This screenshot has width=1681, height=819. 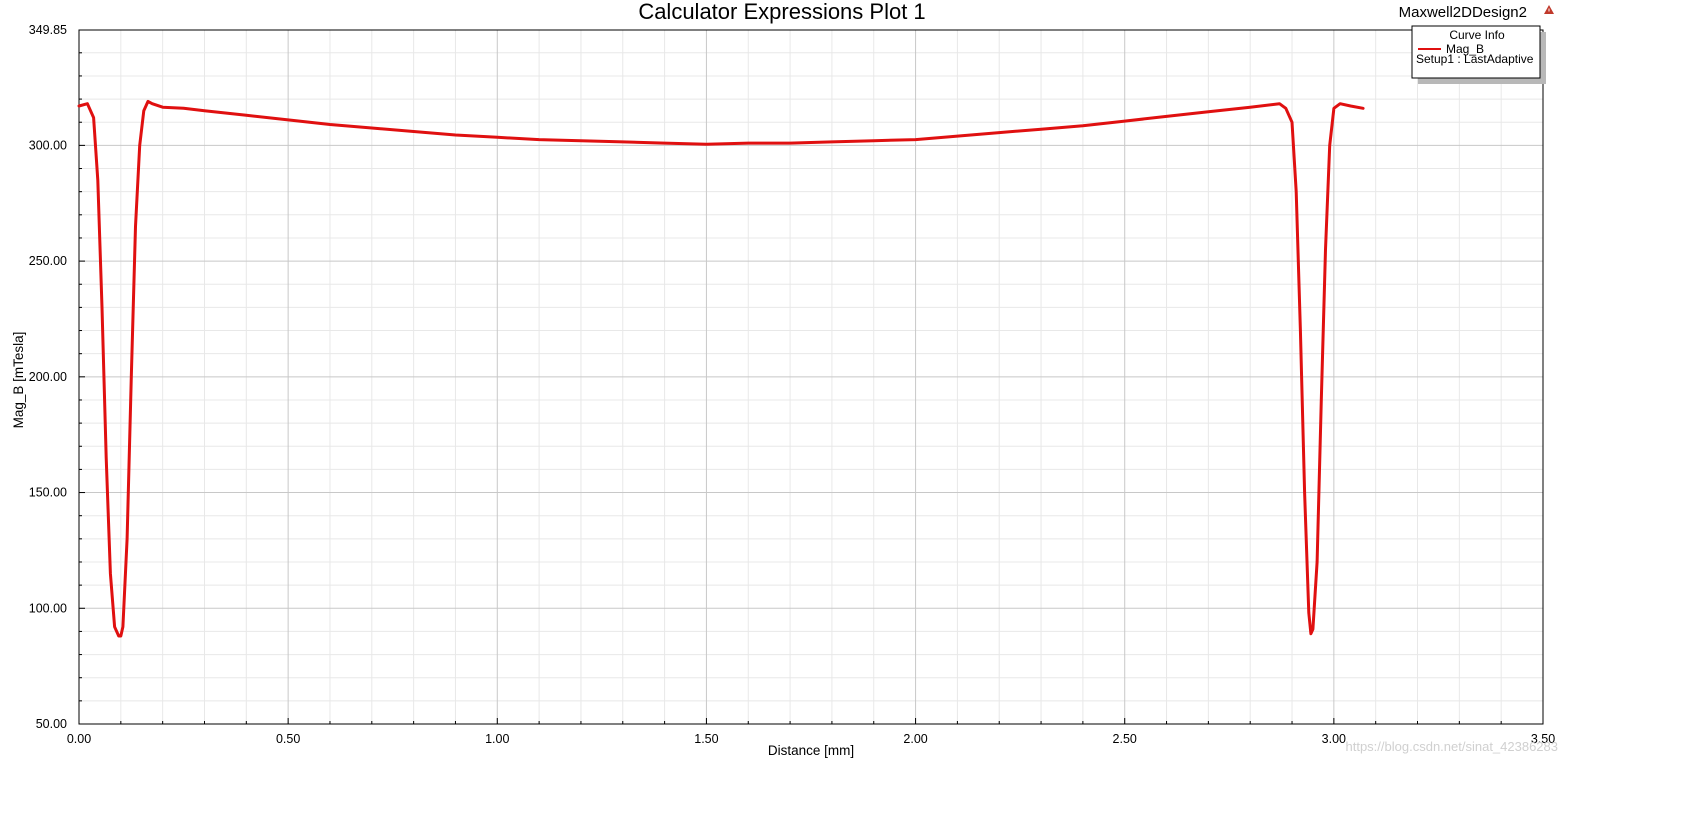 I want to click on x-tick-label: 2.50, so click(x=1125, y=739).